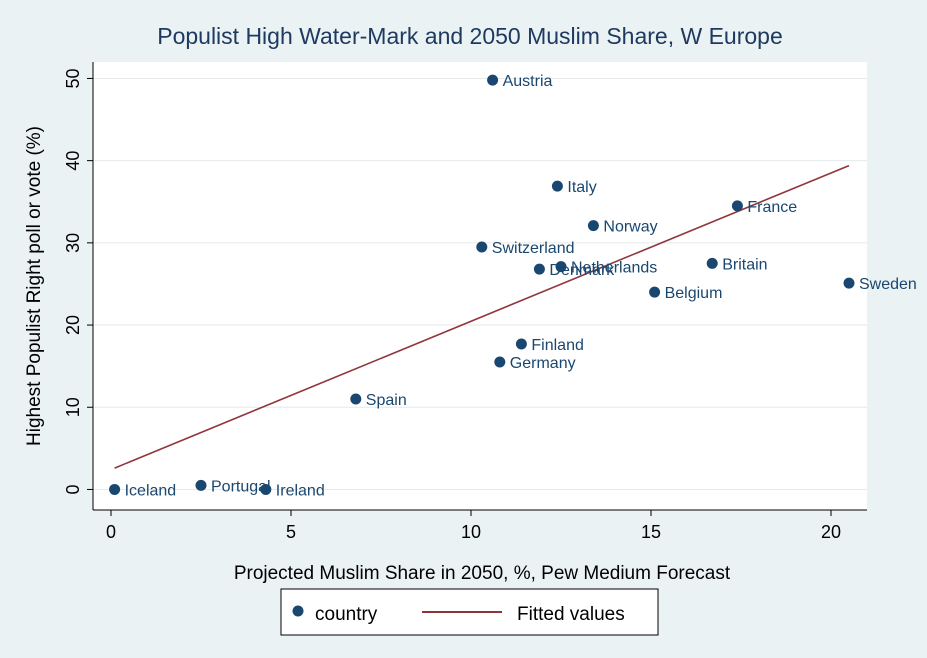 This screenshot has width=927, height=658. Describe the element at coordinates (346, 614) in the screenshot. I see `legend-country-label: country` at that location.